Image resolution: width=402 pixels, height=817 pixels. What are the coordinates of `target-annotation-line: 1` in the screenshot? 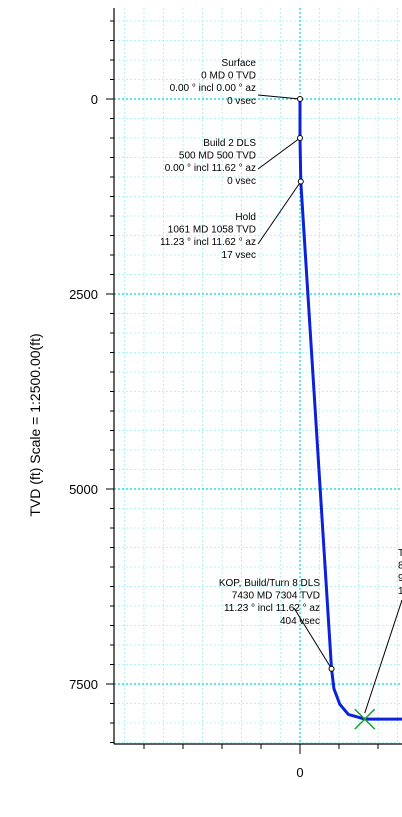 It's located at (400, 591).